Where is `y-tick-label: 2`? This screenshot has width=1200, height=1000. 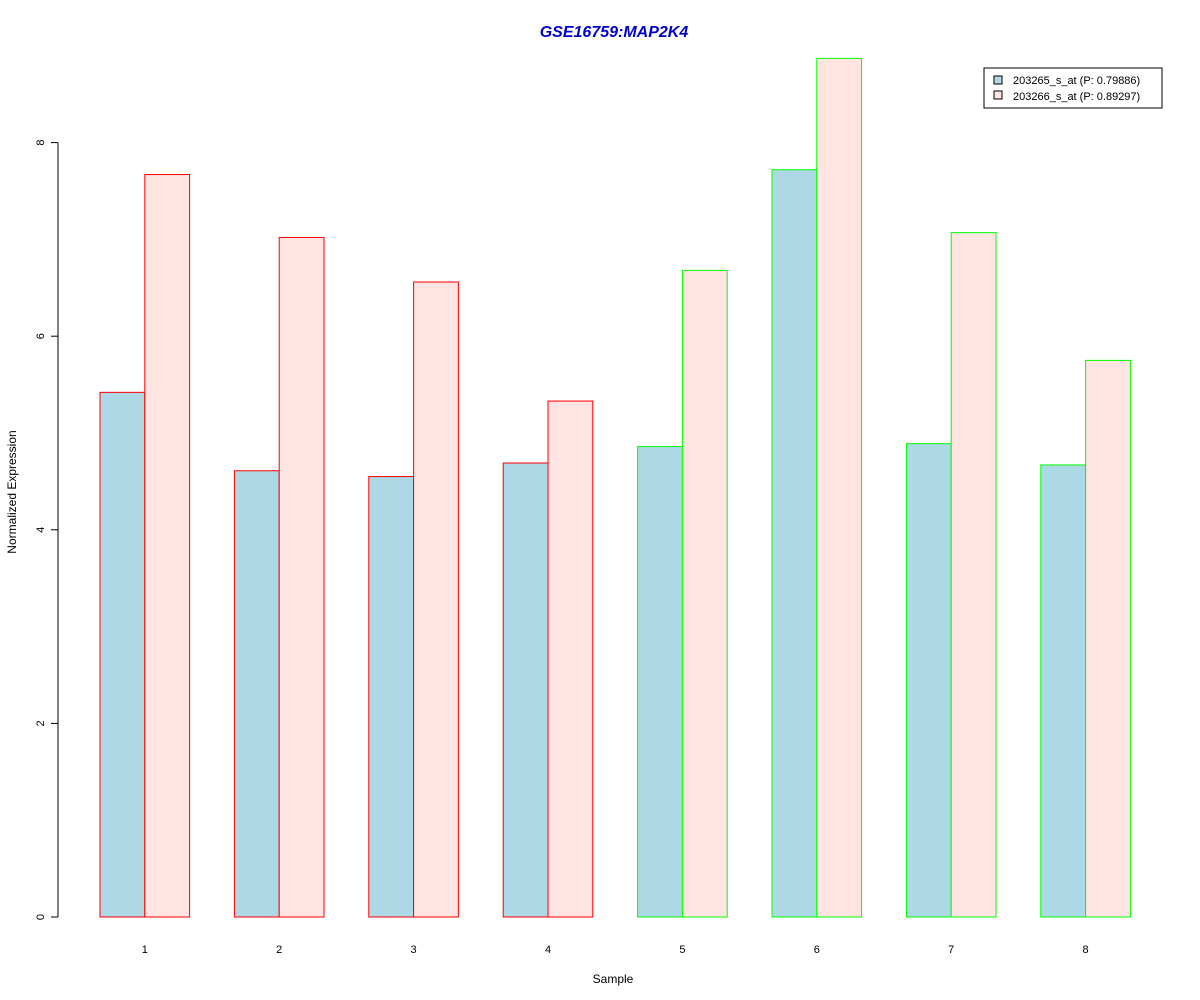
y-tick-label: 2 is located at coordinates (41, 723).